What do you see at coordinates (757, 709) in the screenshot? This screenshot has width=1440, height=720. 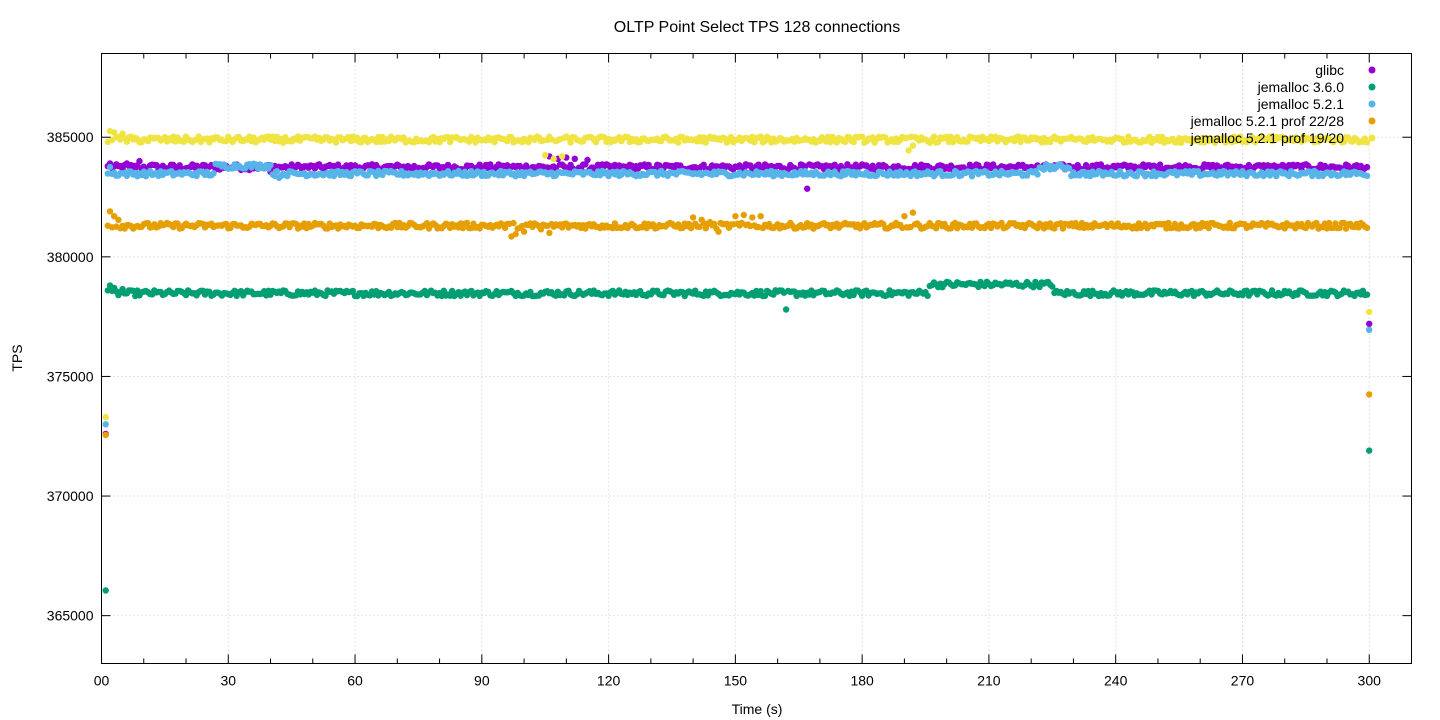 I see `x-axis-label: Time (s)` at bounding box center [757, 709].